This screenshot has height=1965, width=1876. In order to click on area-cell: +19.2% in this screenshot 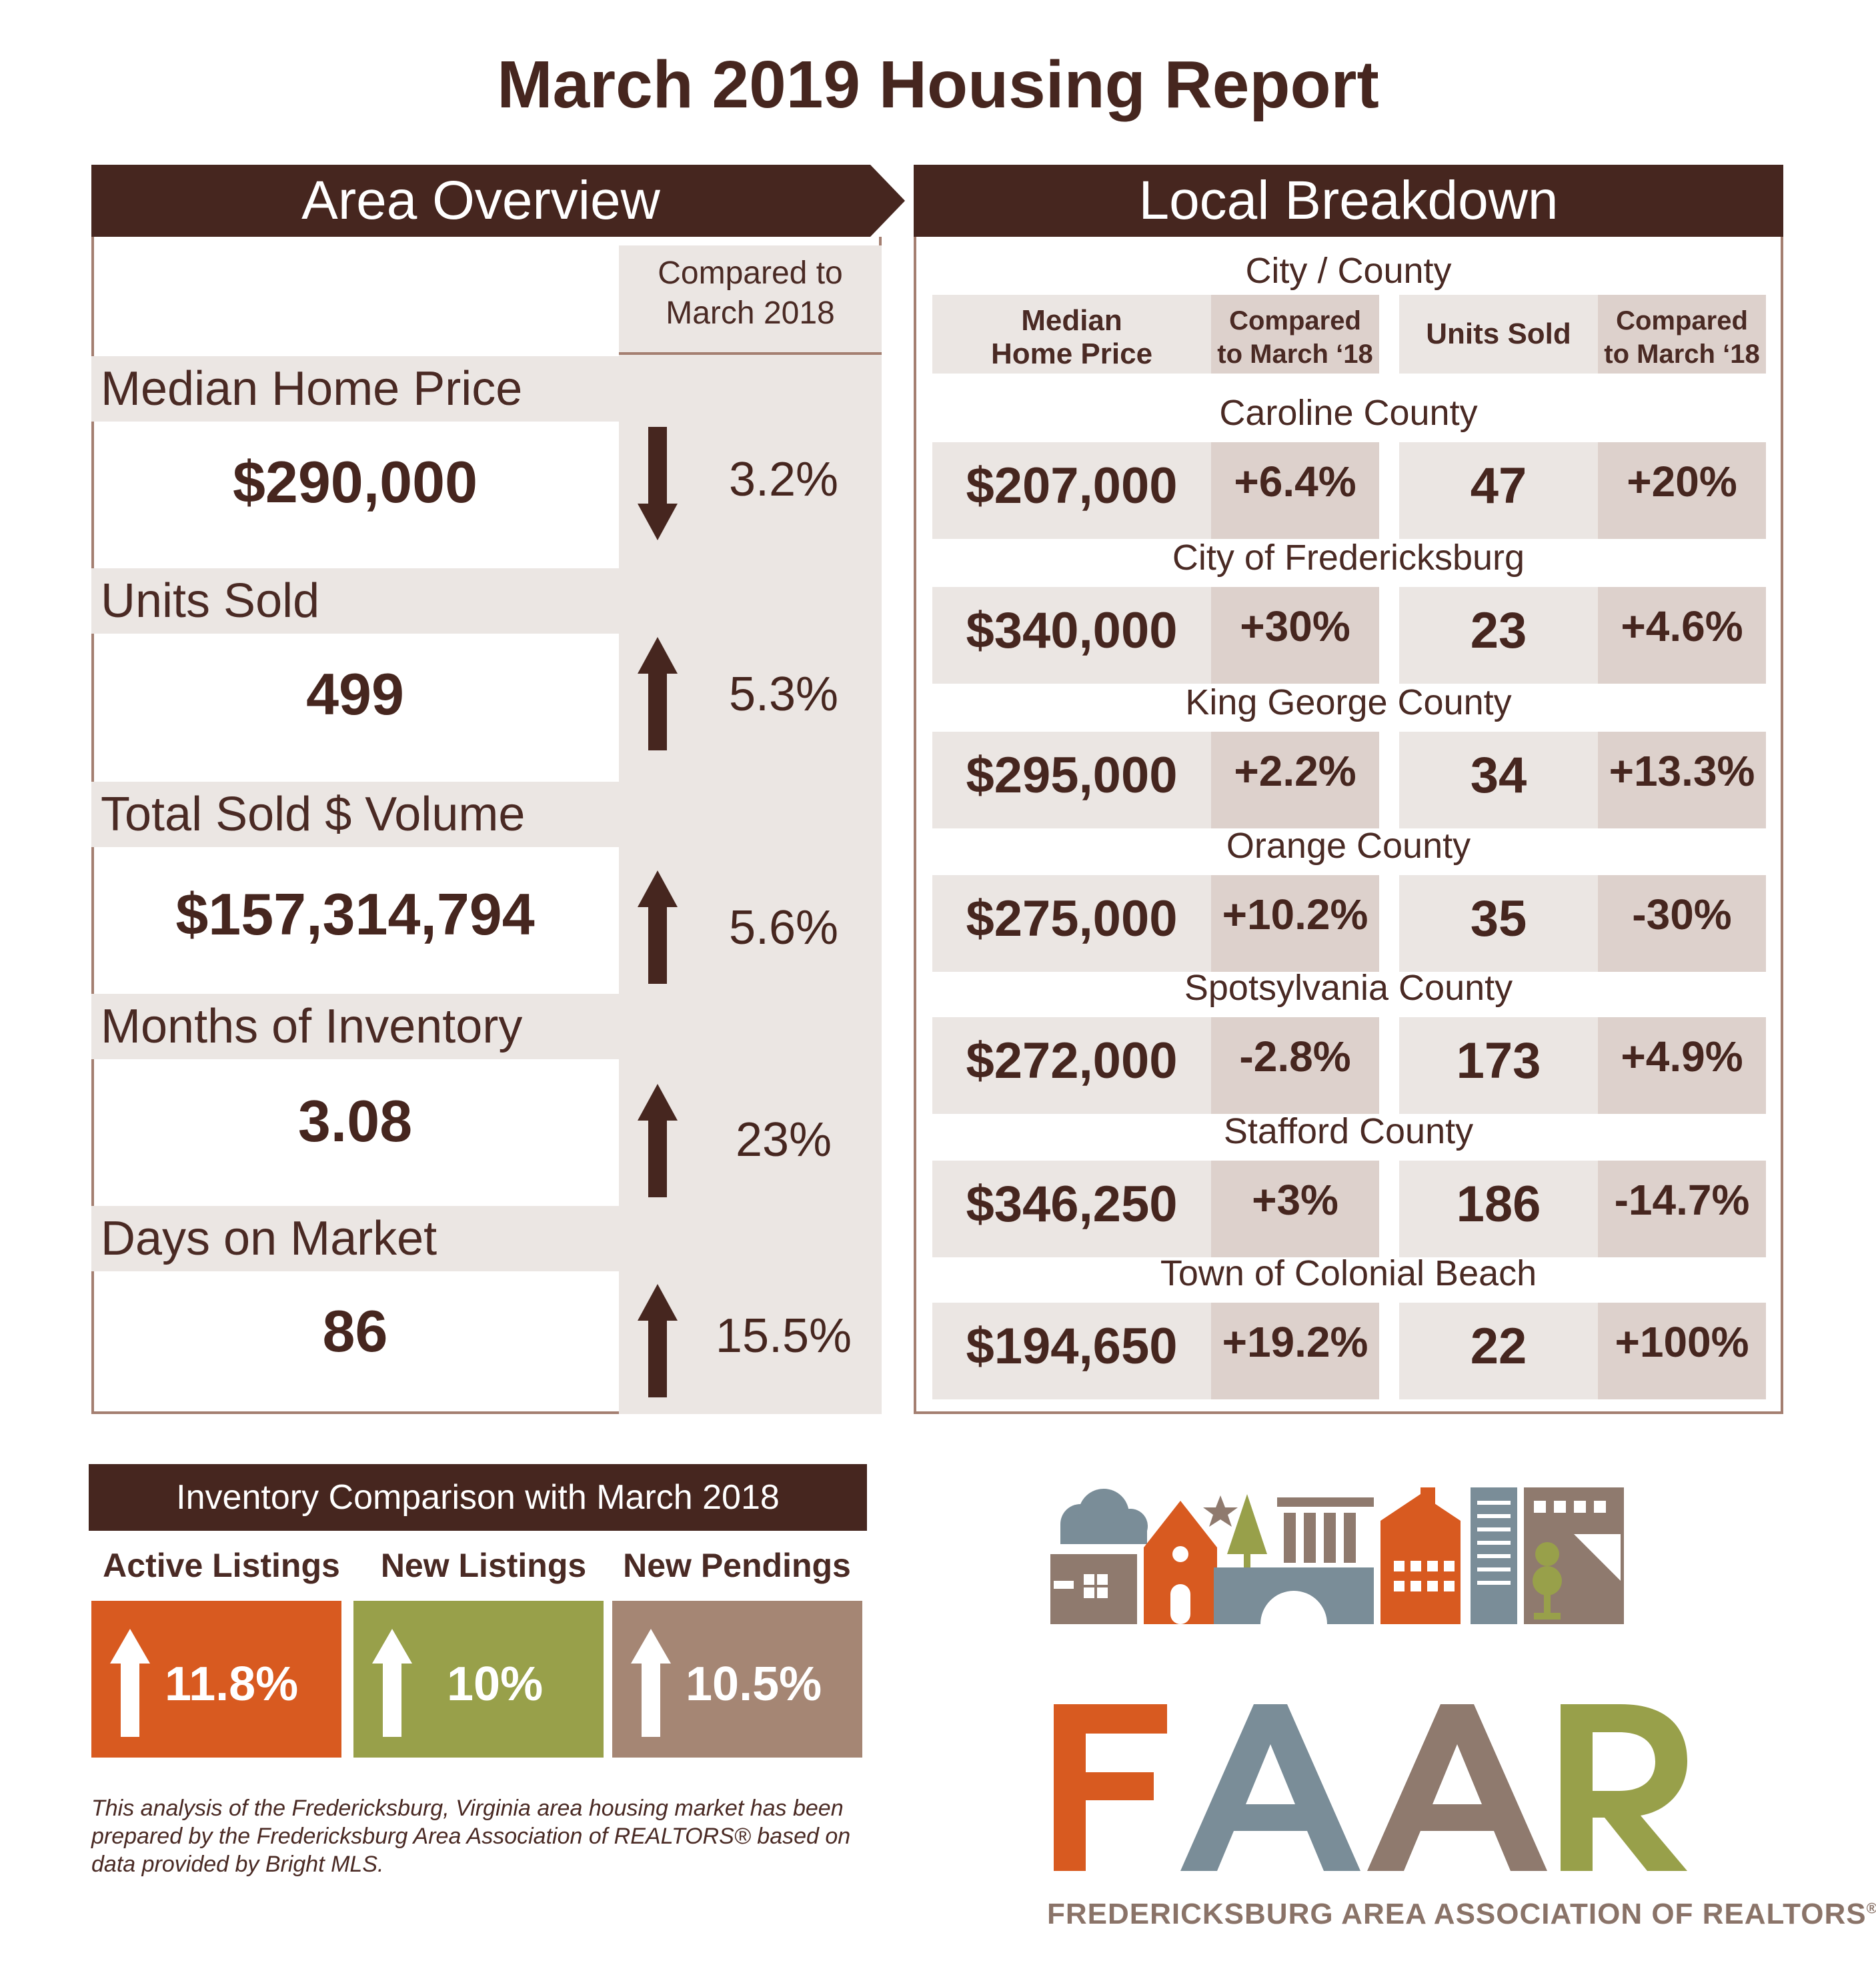, I will do `click(1295, 1351)`.